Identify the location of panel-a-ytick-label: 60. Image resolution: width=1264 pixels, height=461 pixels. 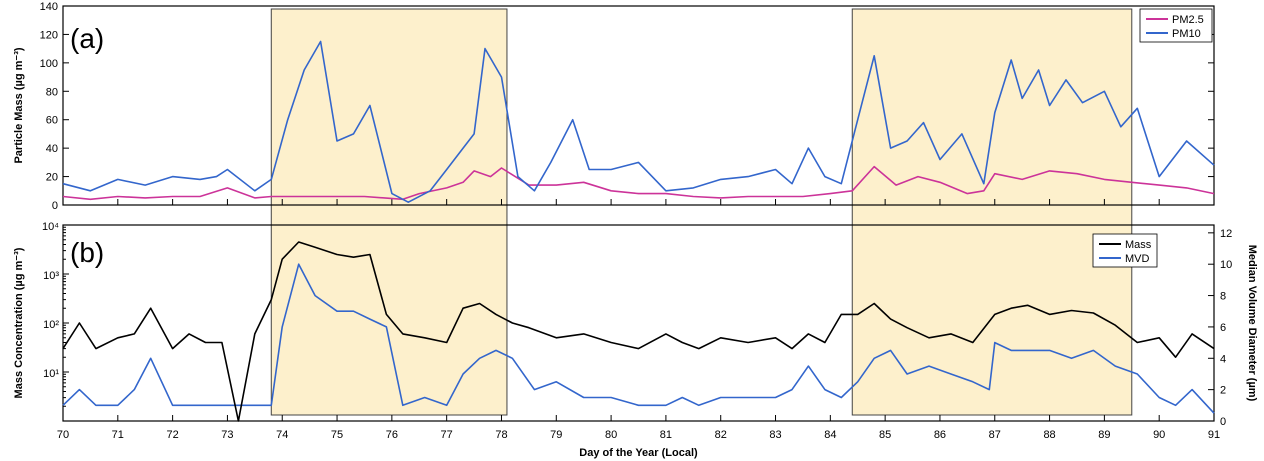
(52, 121).